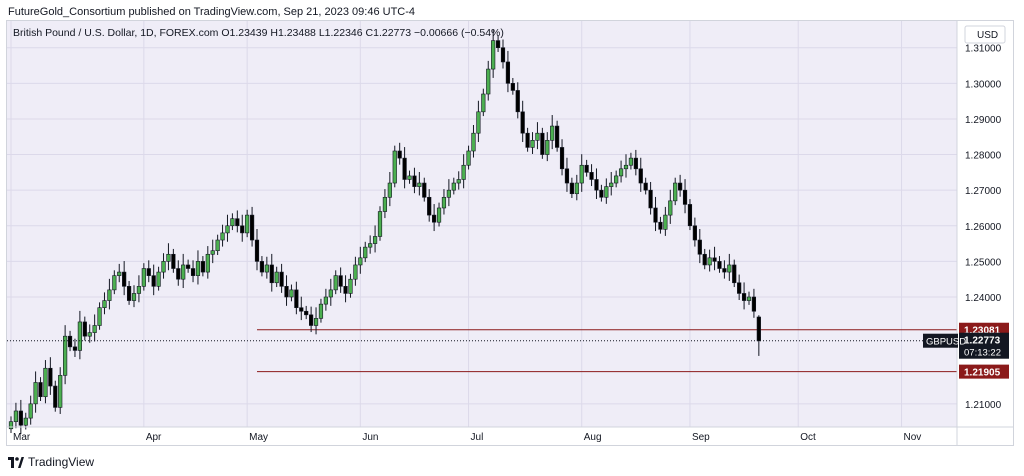 This screenshot has height=476, width=1024. Describe the element at coordinates (982, 331) in the screenshot. I see `level-price-label: 1.23081` at that location.